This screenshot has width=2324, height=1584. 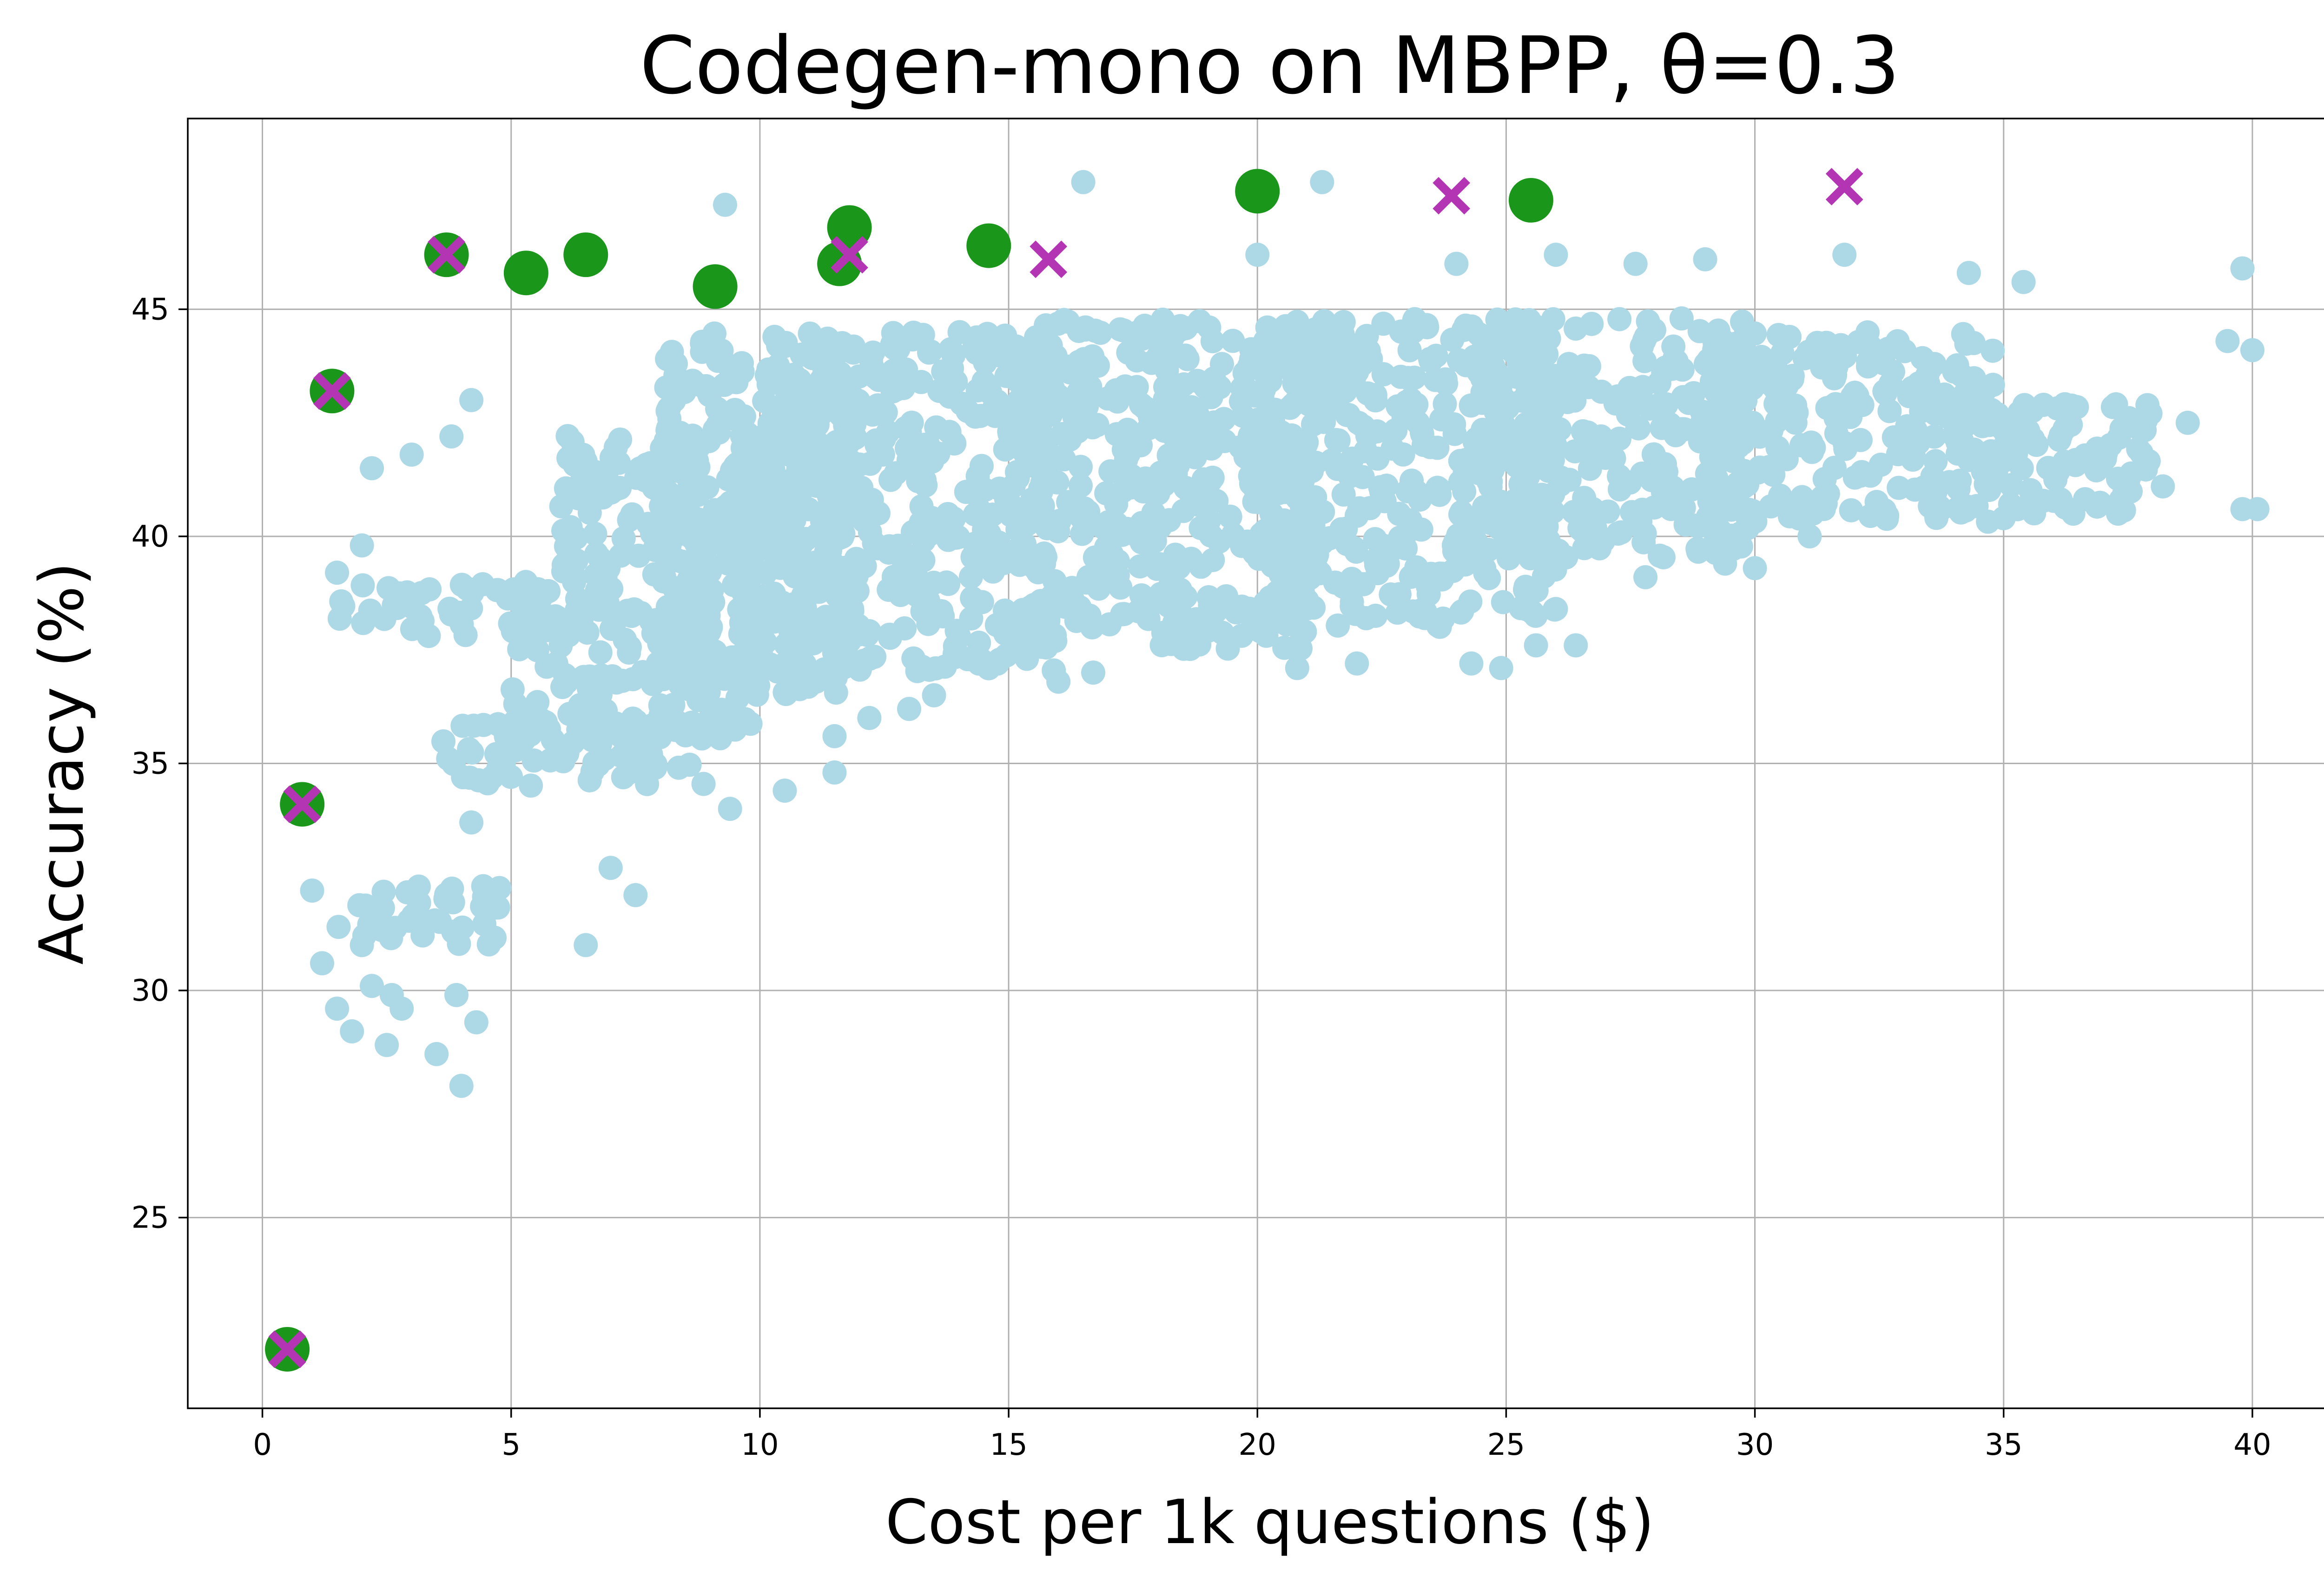 I want to click on x-tick-label: 15, so click(x=1008, y=1445).